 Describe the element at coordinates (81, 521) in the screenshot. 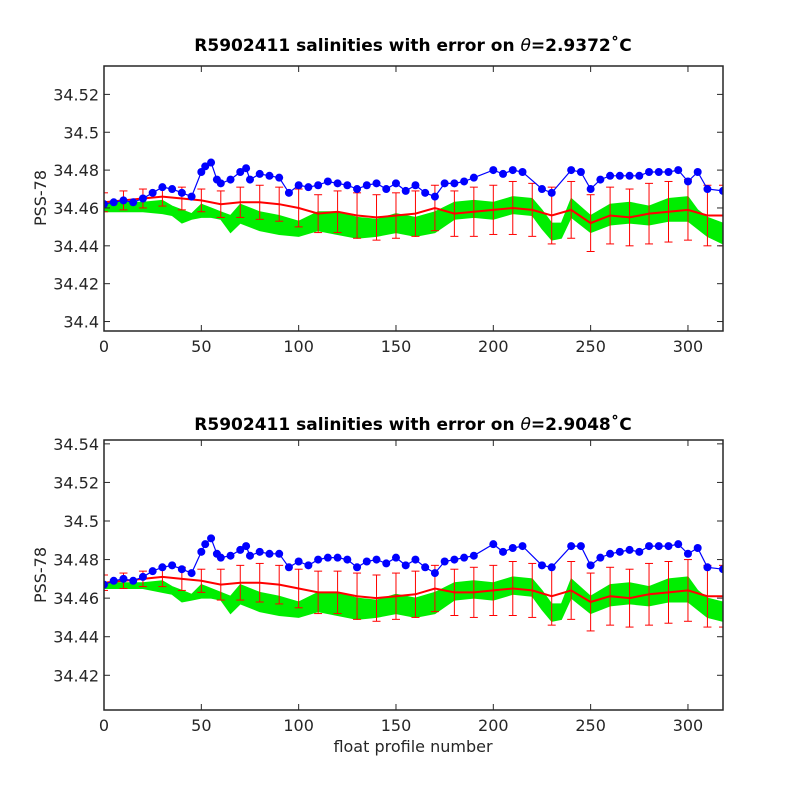

I see `bottom-y-tick-label: 34.5` at that location.